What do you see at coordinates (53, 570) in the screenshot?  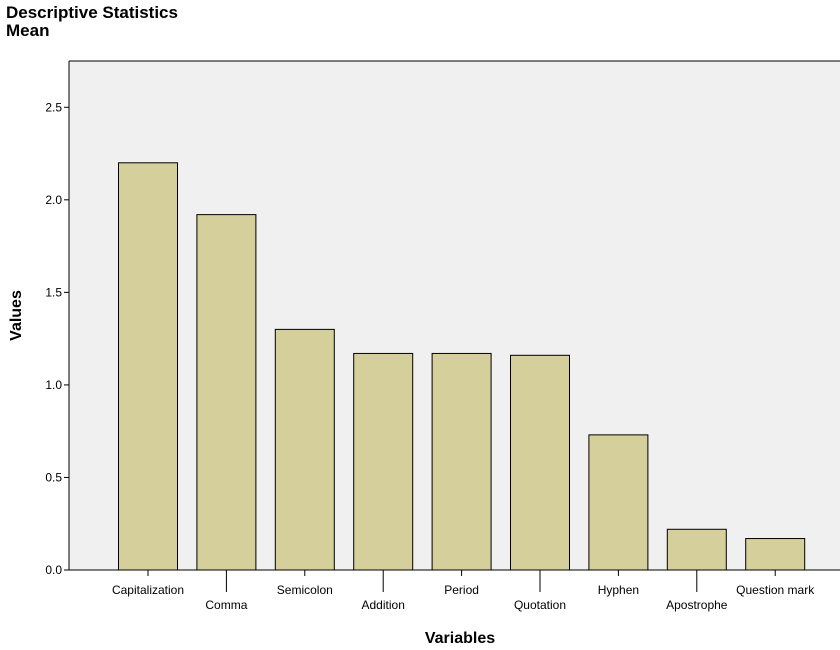 I see `y-tick-label: 0.0` at bounding box center [53, 570].